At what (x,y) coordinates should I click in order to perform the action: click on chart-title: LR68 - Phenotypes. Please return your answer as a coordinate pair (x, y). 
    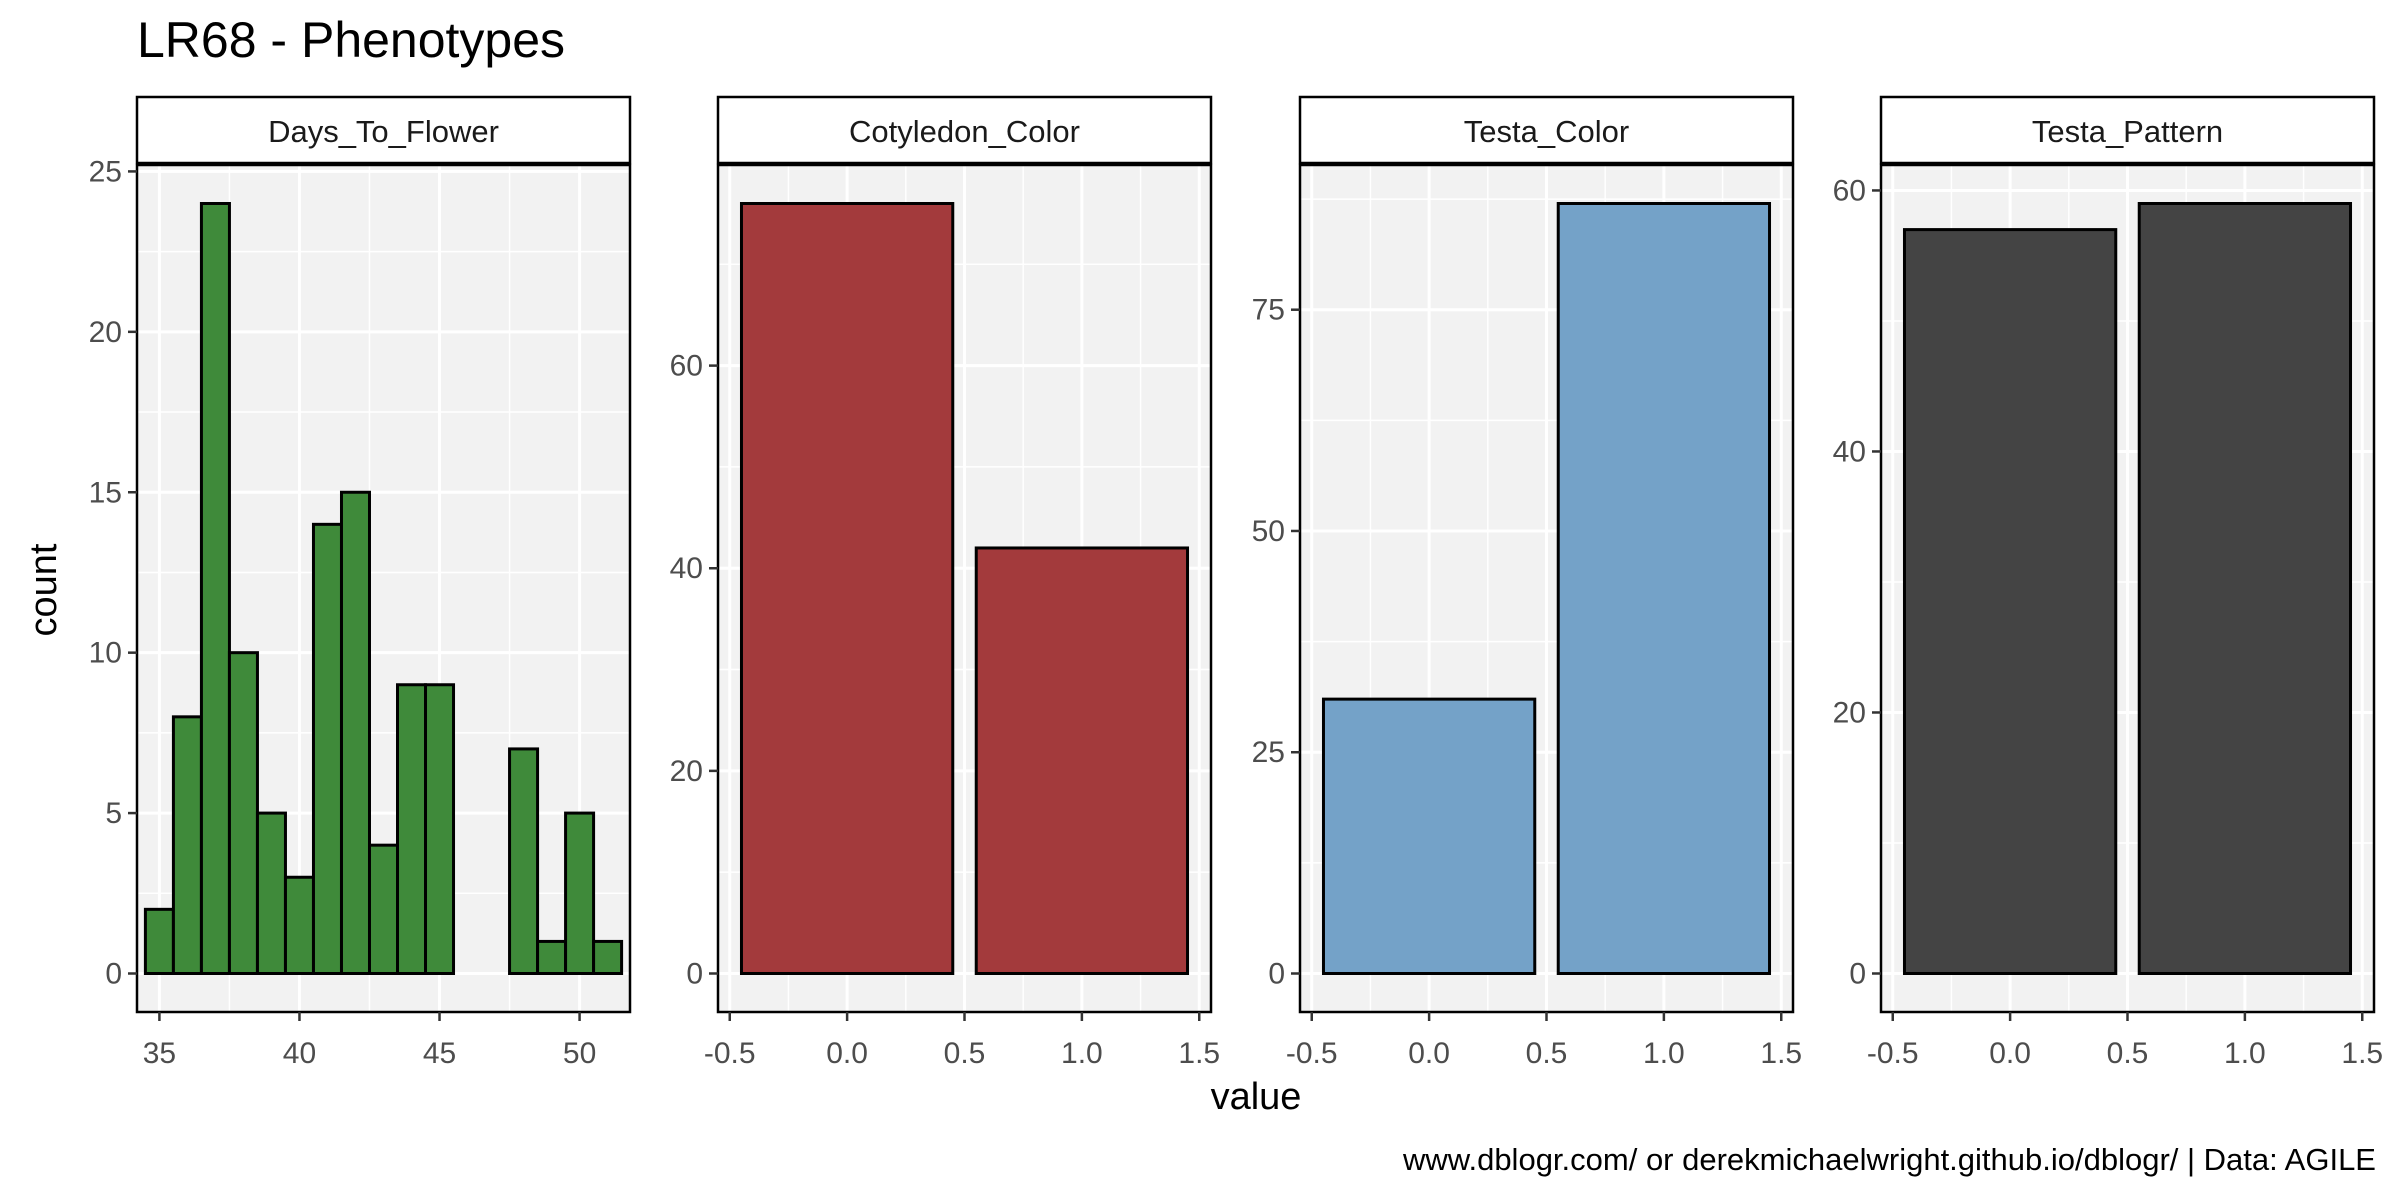
    Looking at the image, I should click on (351, 40).